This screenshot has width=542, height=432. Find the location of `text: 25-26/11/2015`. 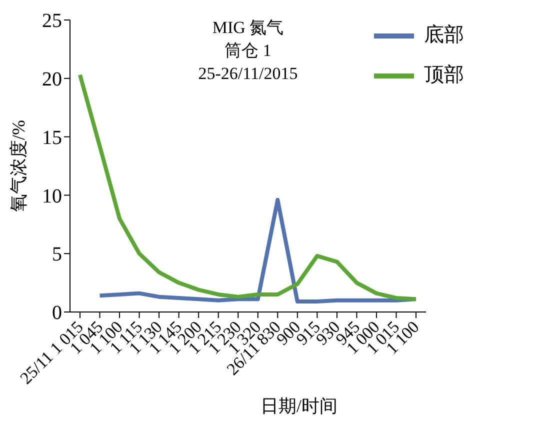

text: 25-26/11/2015 is located at coordinates (248, 74).